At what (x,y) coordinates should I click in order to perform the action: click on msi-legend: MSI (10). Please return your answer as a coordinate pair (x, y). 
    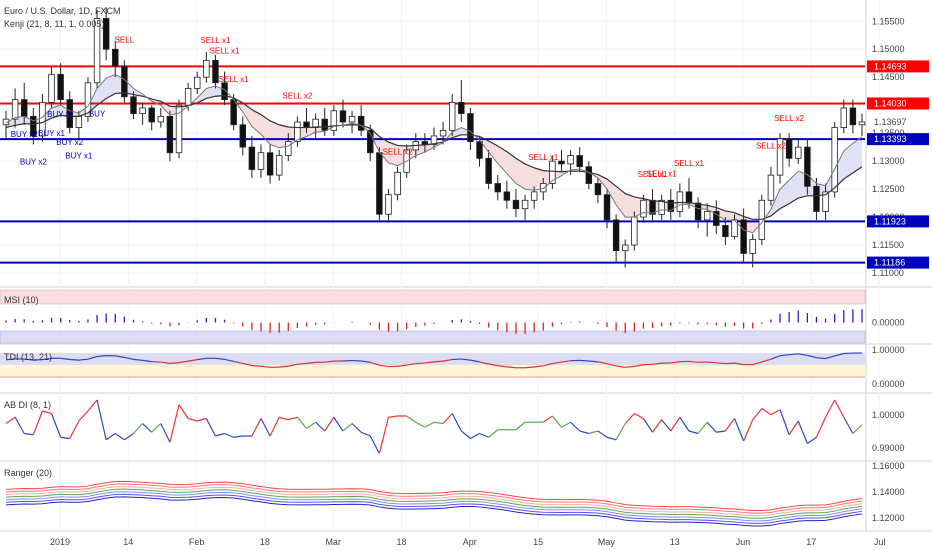
    Looking at the image, I should click on (21, 300).